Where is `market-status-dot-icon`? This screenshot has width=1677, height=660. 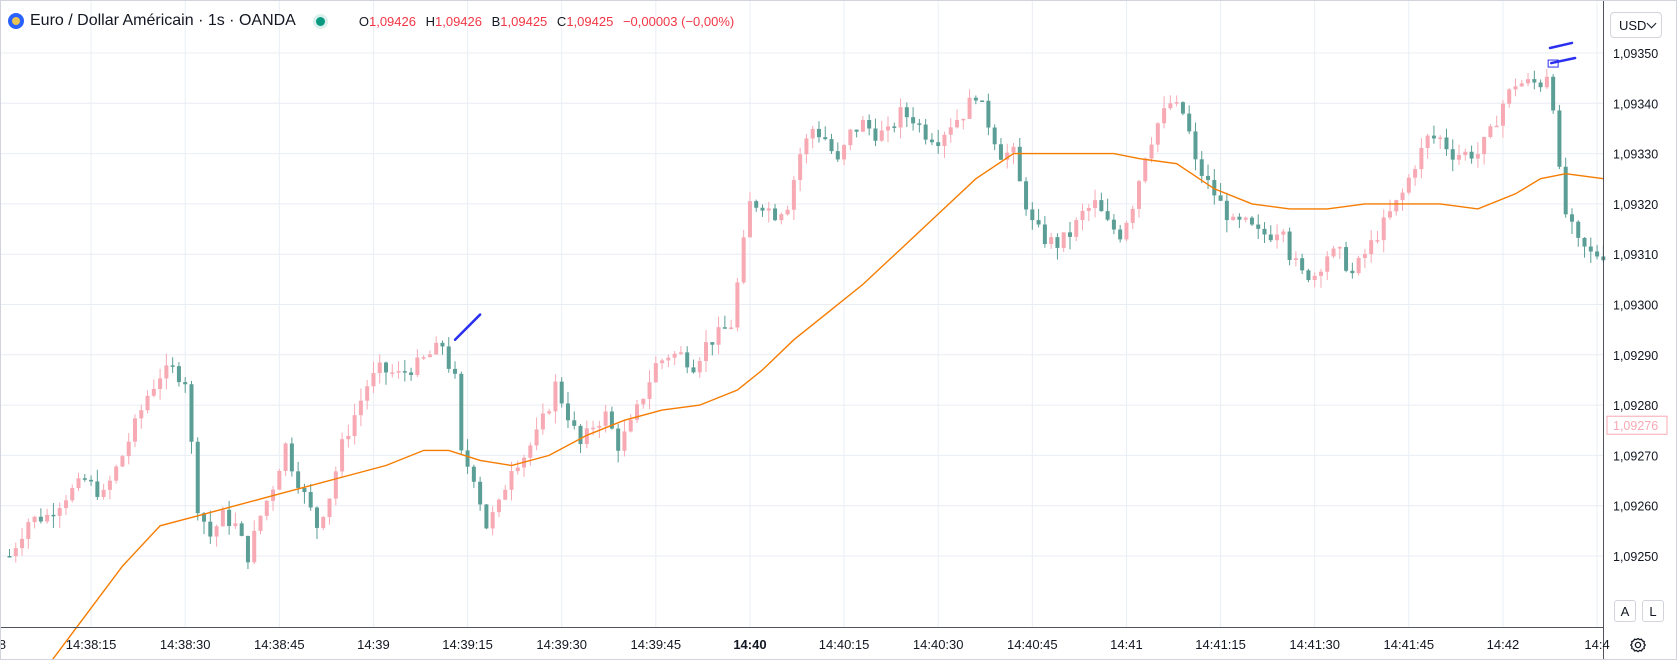 market-status-dot-icon is located at coordinates (320, 21).